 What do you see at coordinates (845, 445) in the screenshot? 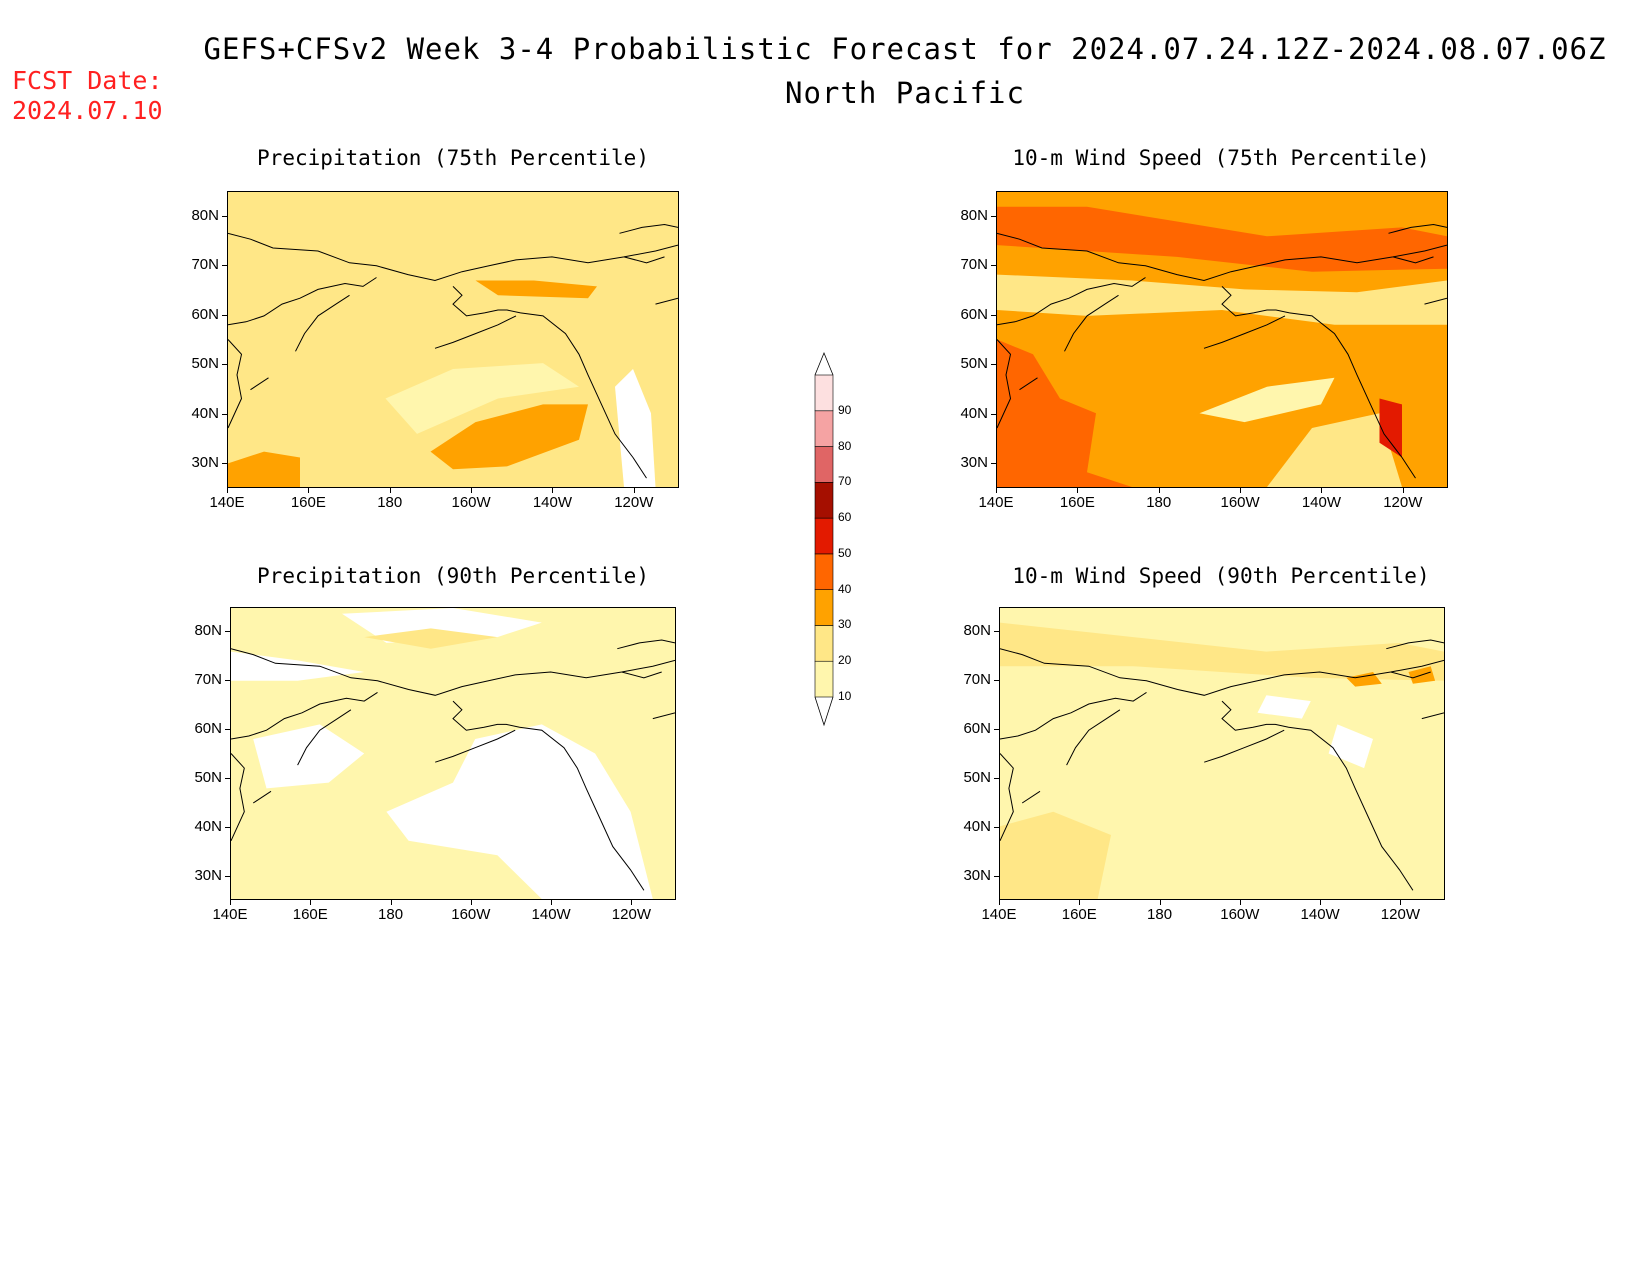
I see `colorbar-level-label: 80` at bounding box center [845, 445].